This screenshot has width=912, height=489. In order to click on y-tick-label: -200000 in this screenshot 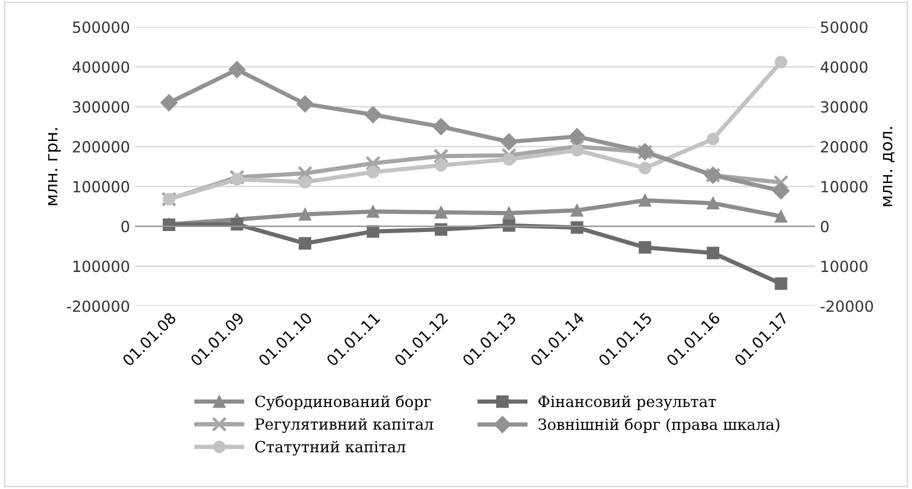, I will do `click(98, 306)`.